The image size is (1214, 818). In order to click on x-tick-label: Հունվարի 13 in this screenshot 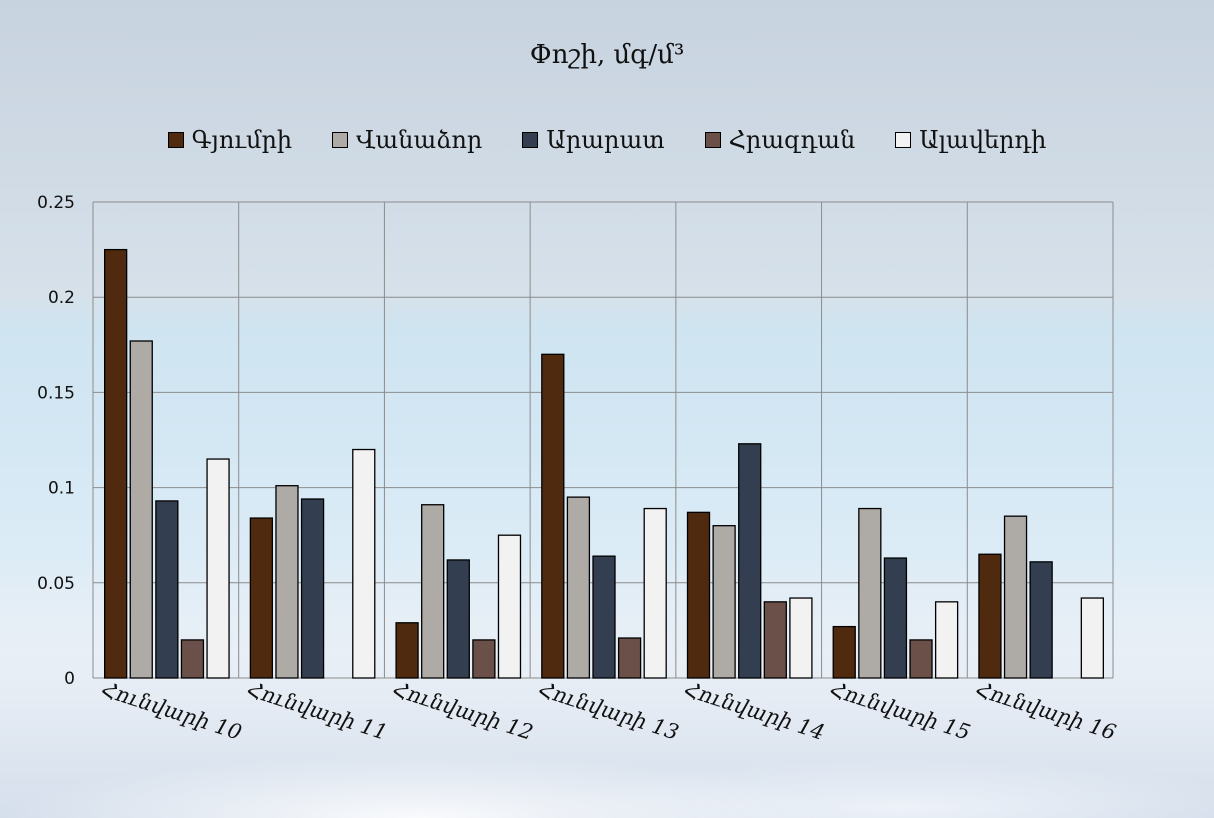, I will do `click(609, 711)`.